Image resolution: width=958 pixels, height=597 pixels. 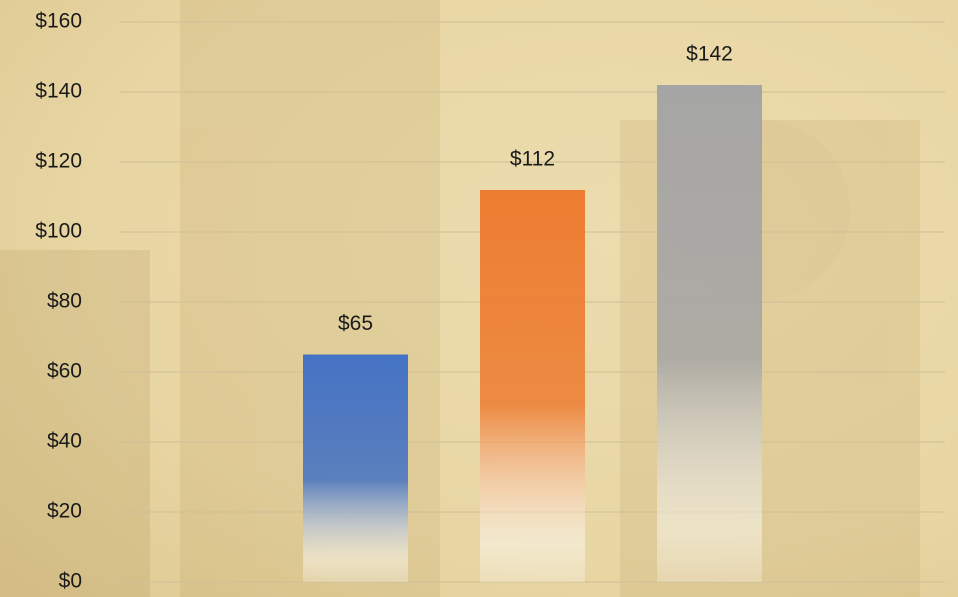 What do you see at coordinates (64, 441) in the screenshot?
I see `y-tick-label: $40` at bounding box center [64, 441].